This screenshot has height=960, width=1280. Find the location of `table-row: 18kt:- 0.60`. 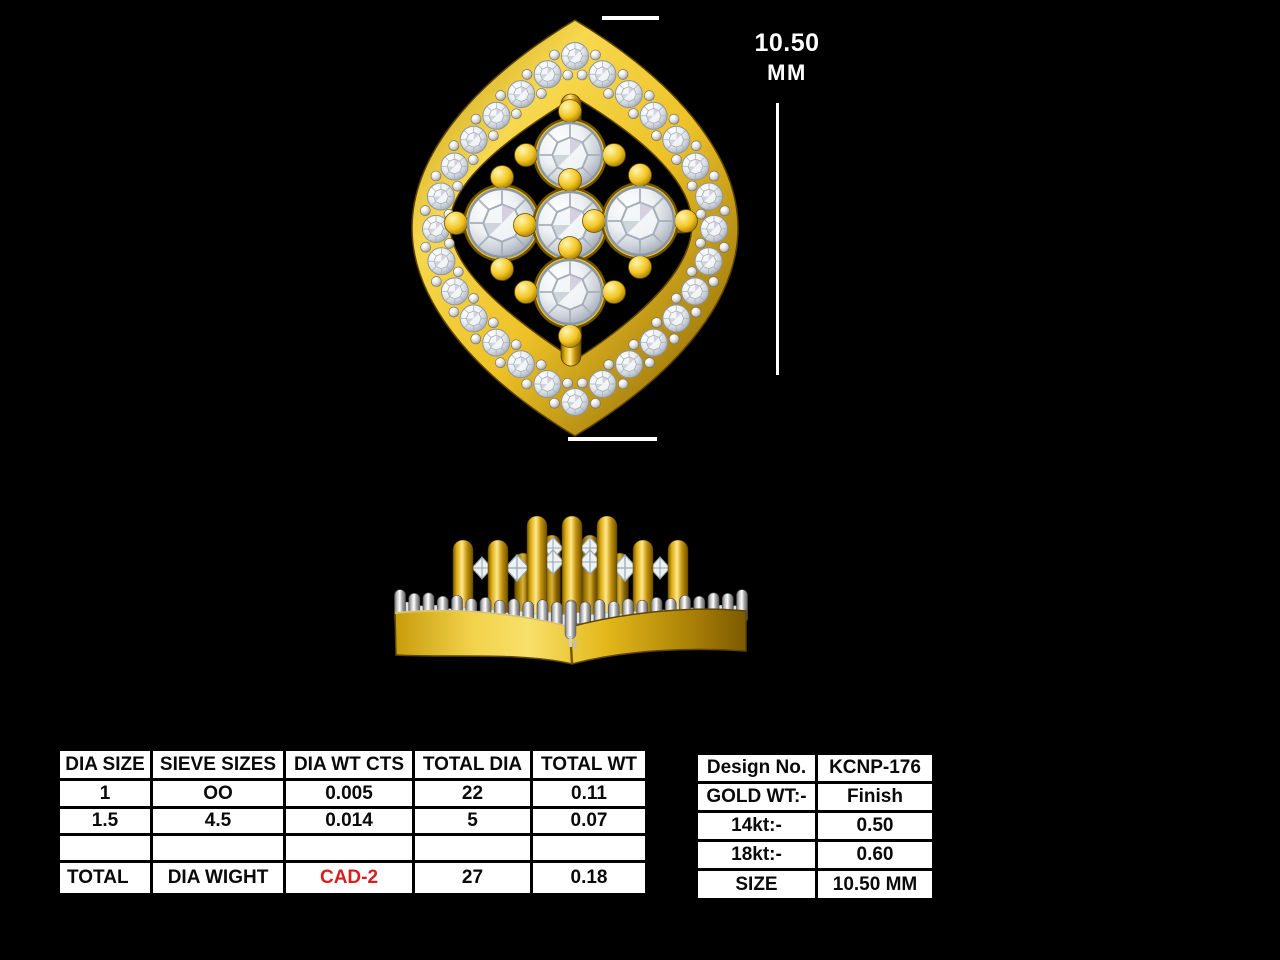

table-row: 18kt:- 0.60 is located at coordinates (815, 855).